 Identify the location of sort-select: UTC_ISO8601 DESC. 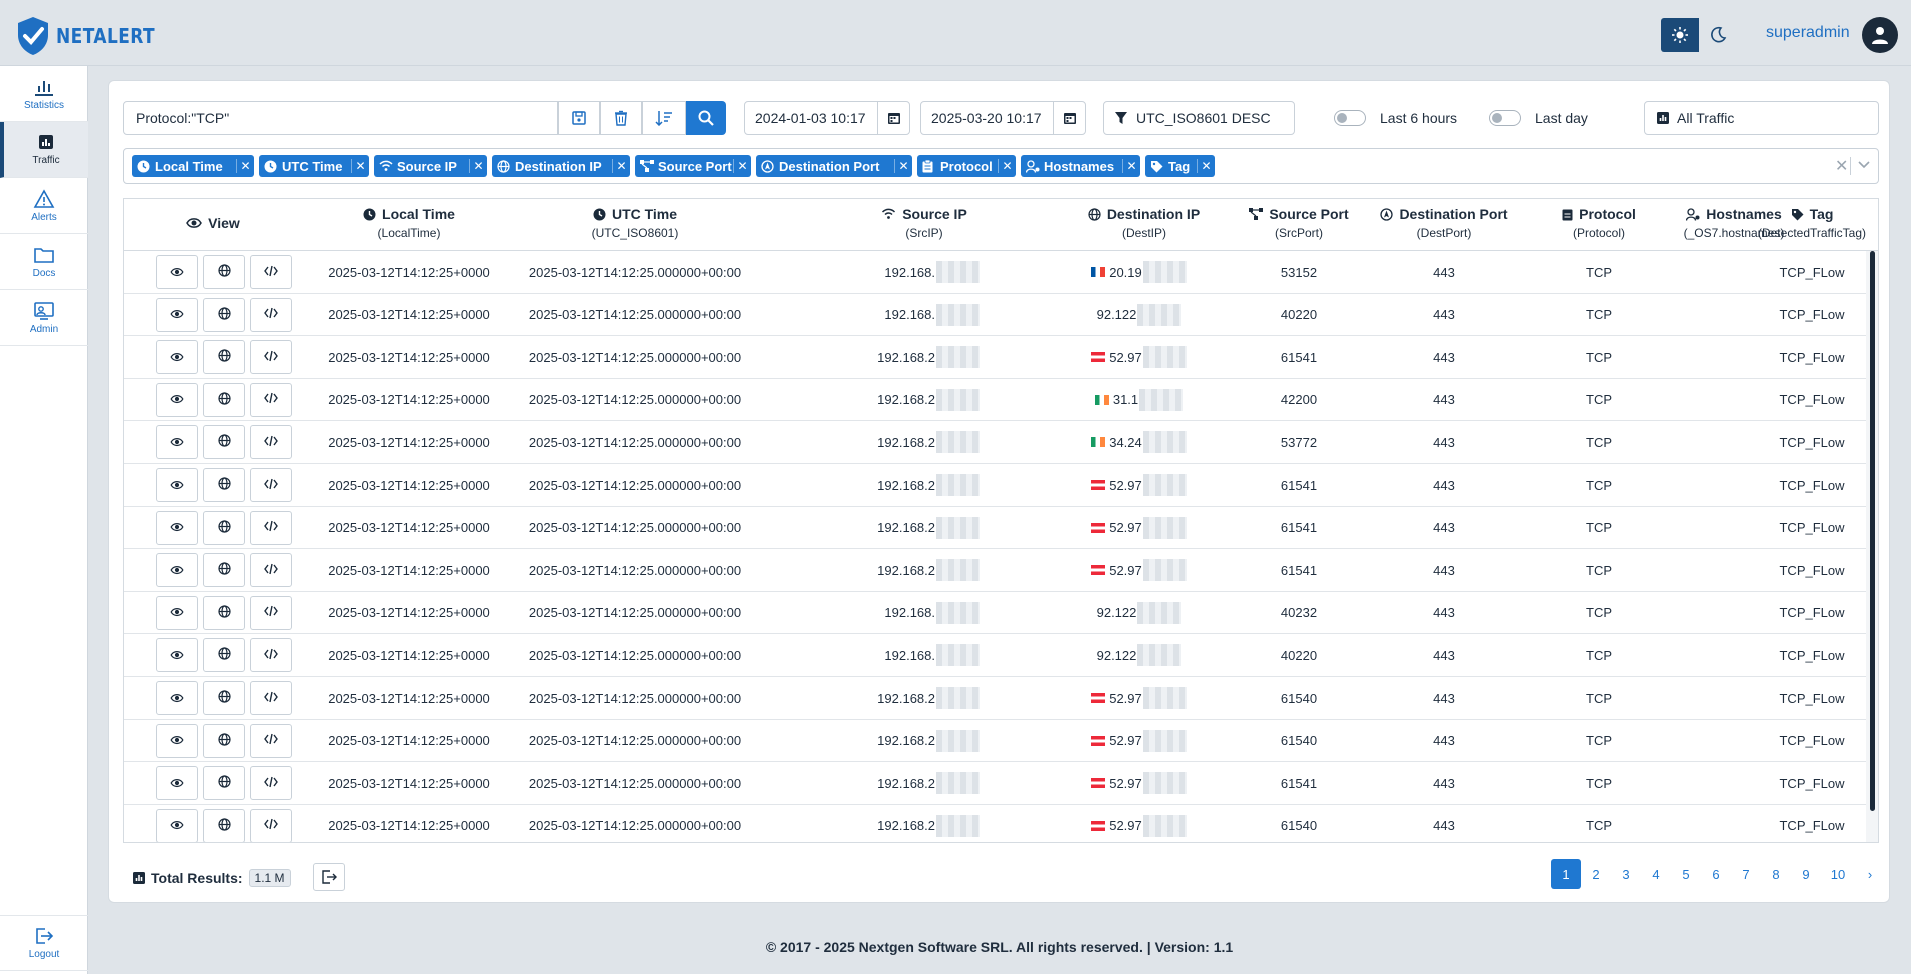
(1199, 118).